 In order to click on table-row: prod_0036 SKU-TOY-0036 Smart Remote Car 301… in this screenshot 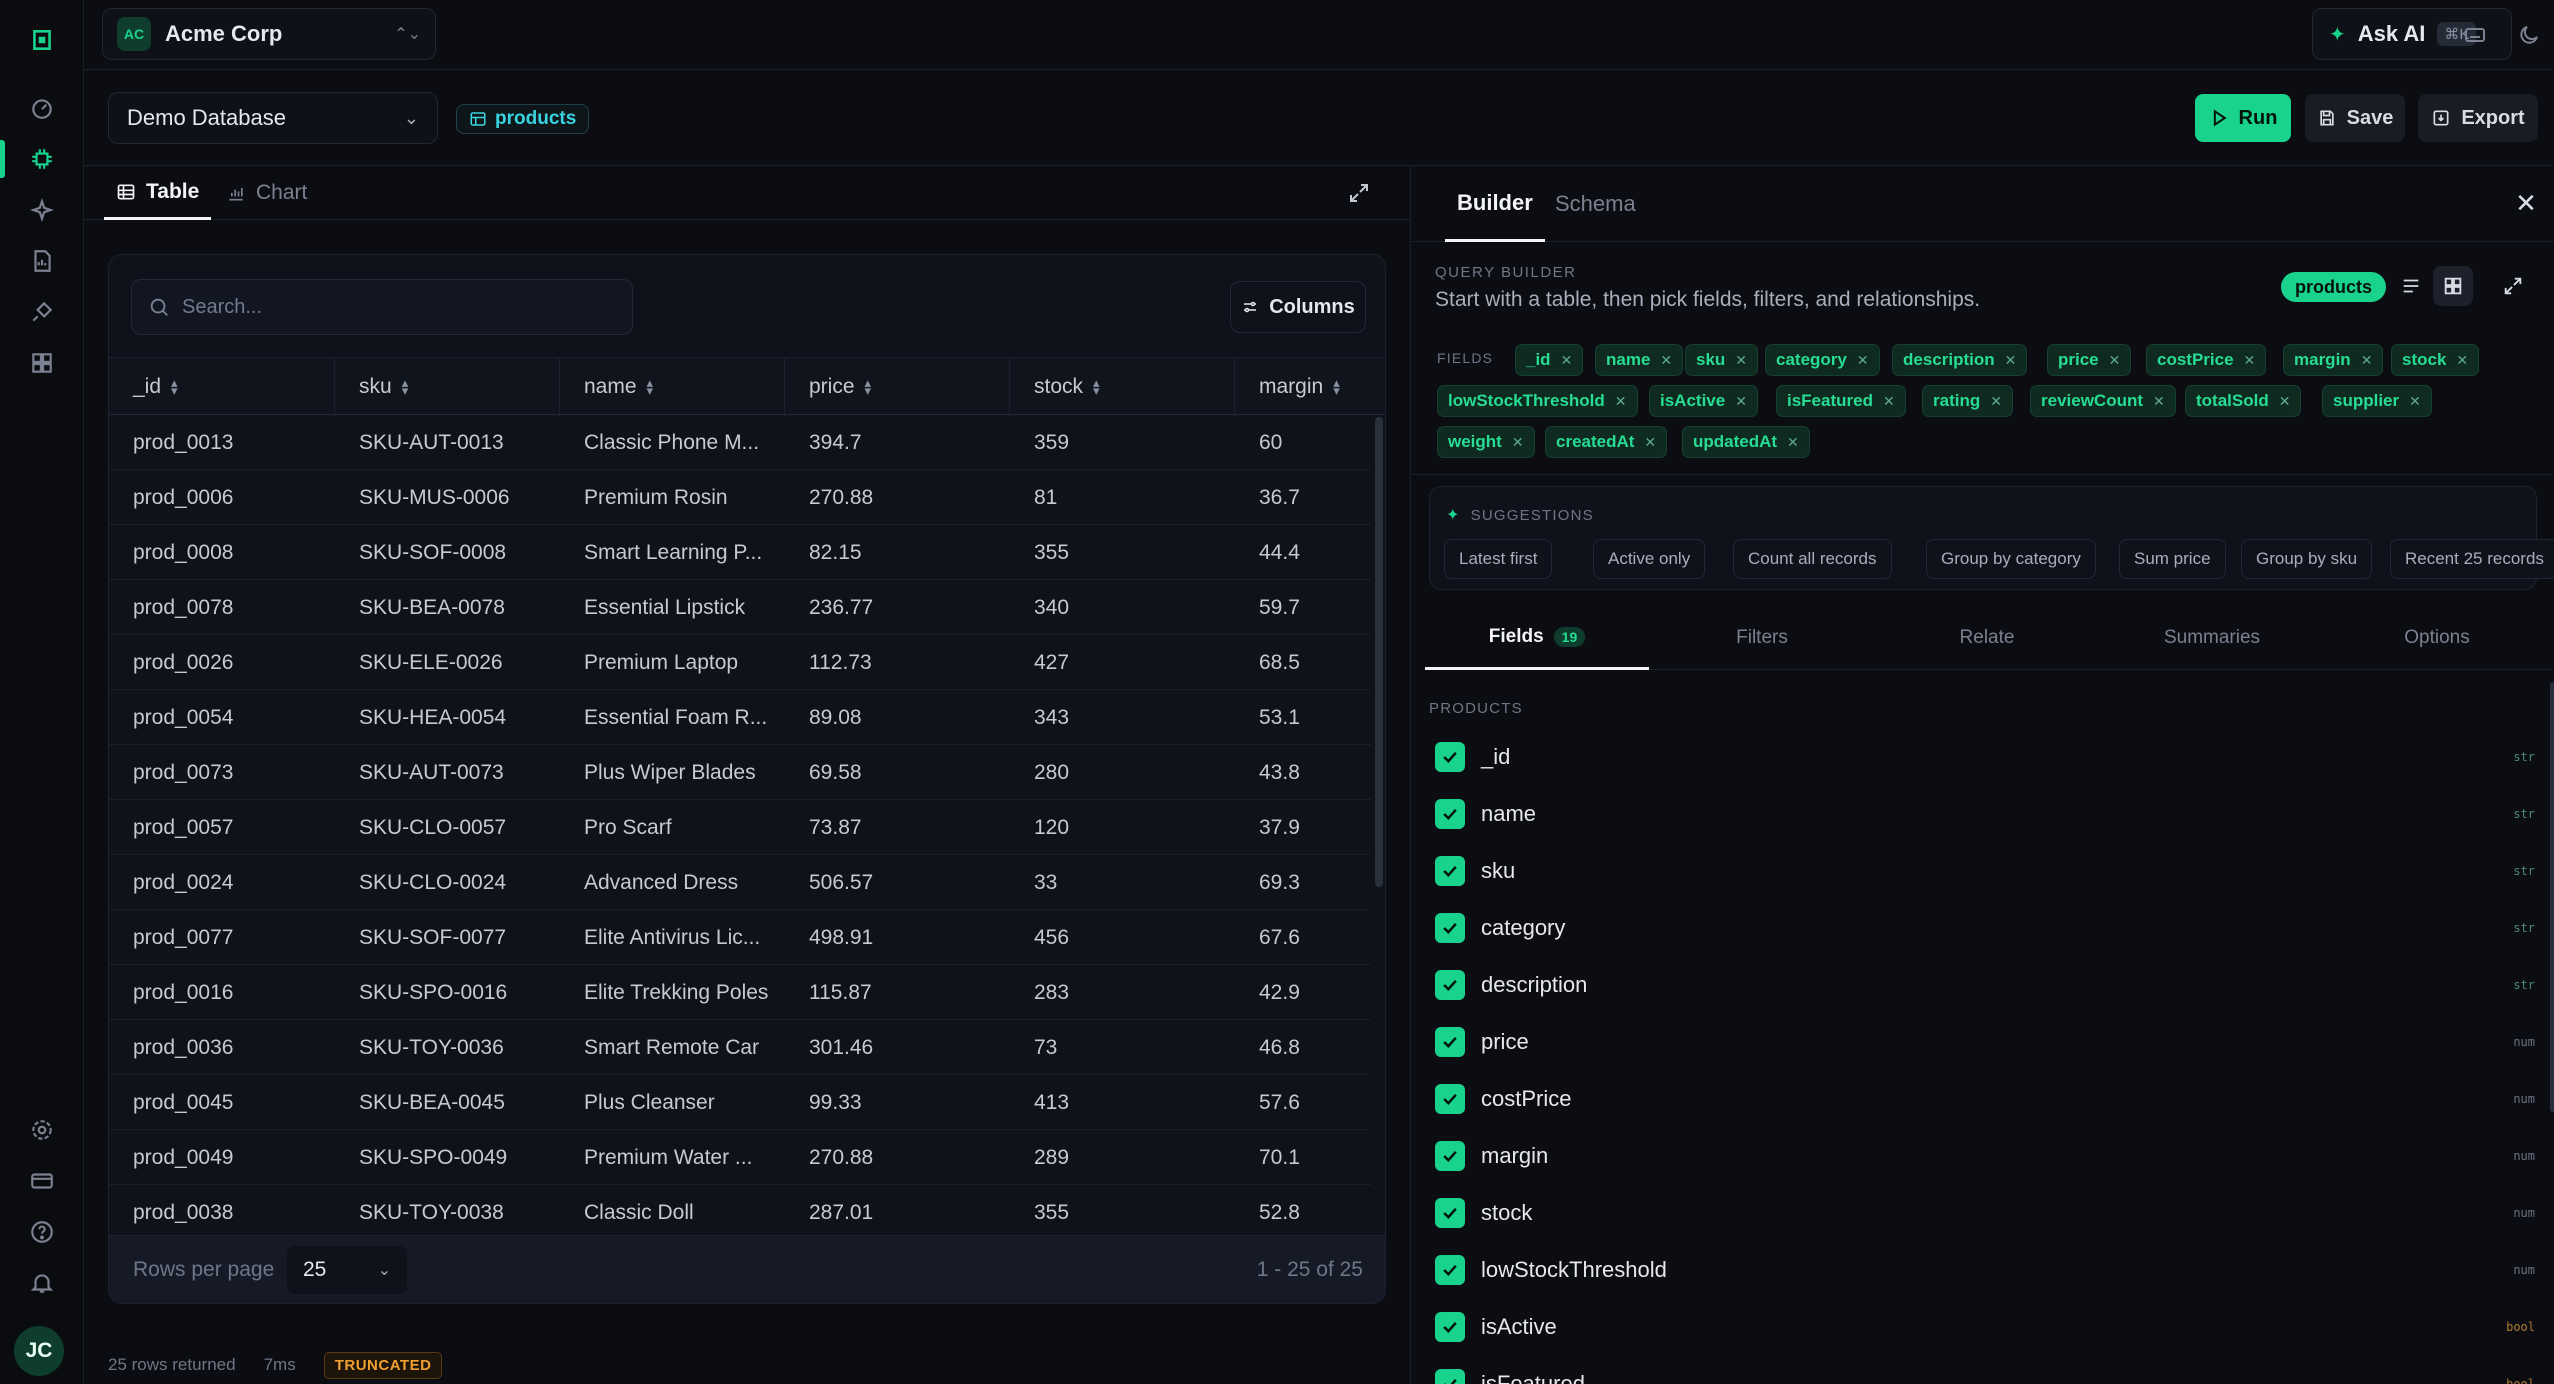, I will do `click(740, 1047)`.